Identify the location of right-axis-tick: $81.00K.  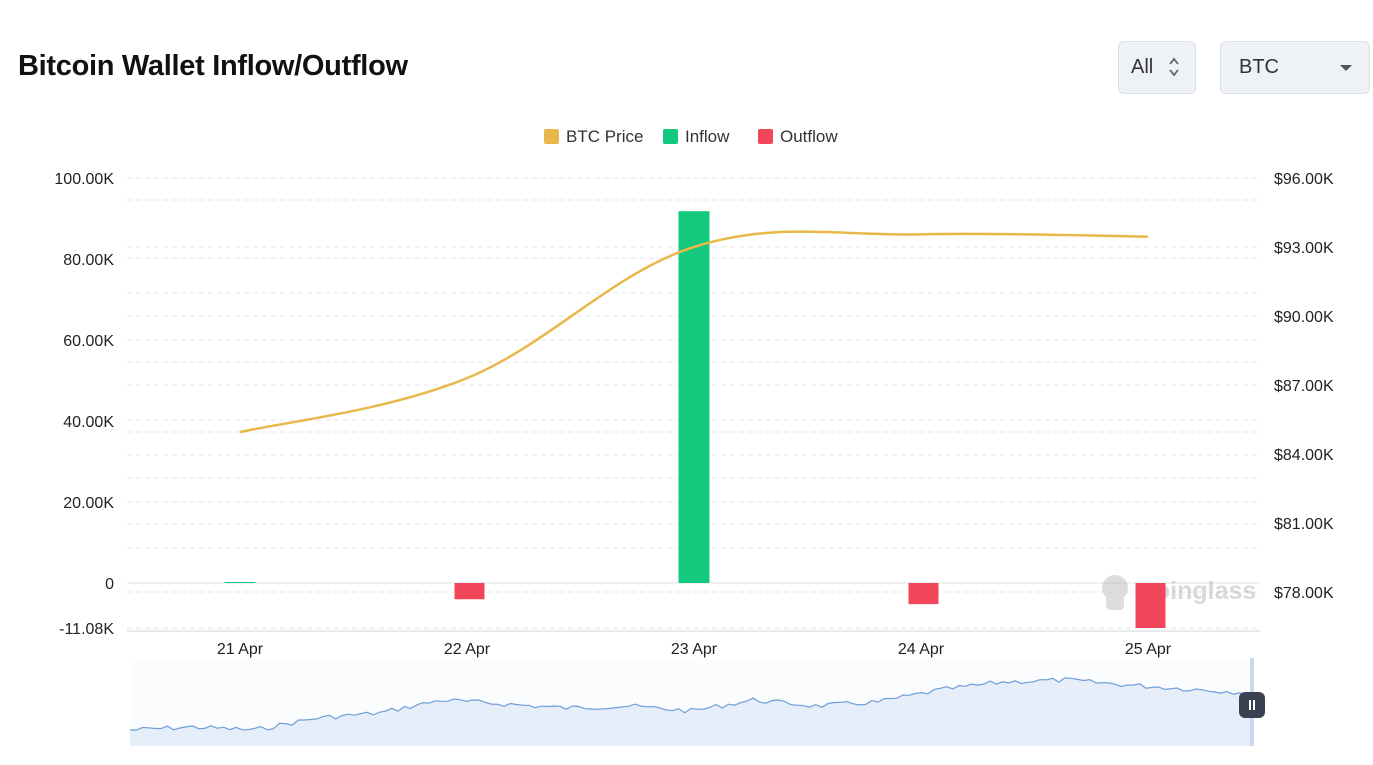
(1304, 524).